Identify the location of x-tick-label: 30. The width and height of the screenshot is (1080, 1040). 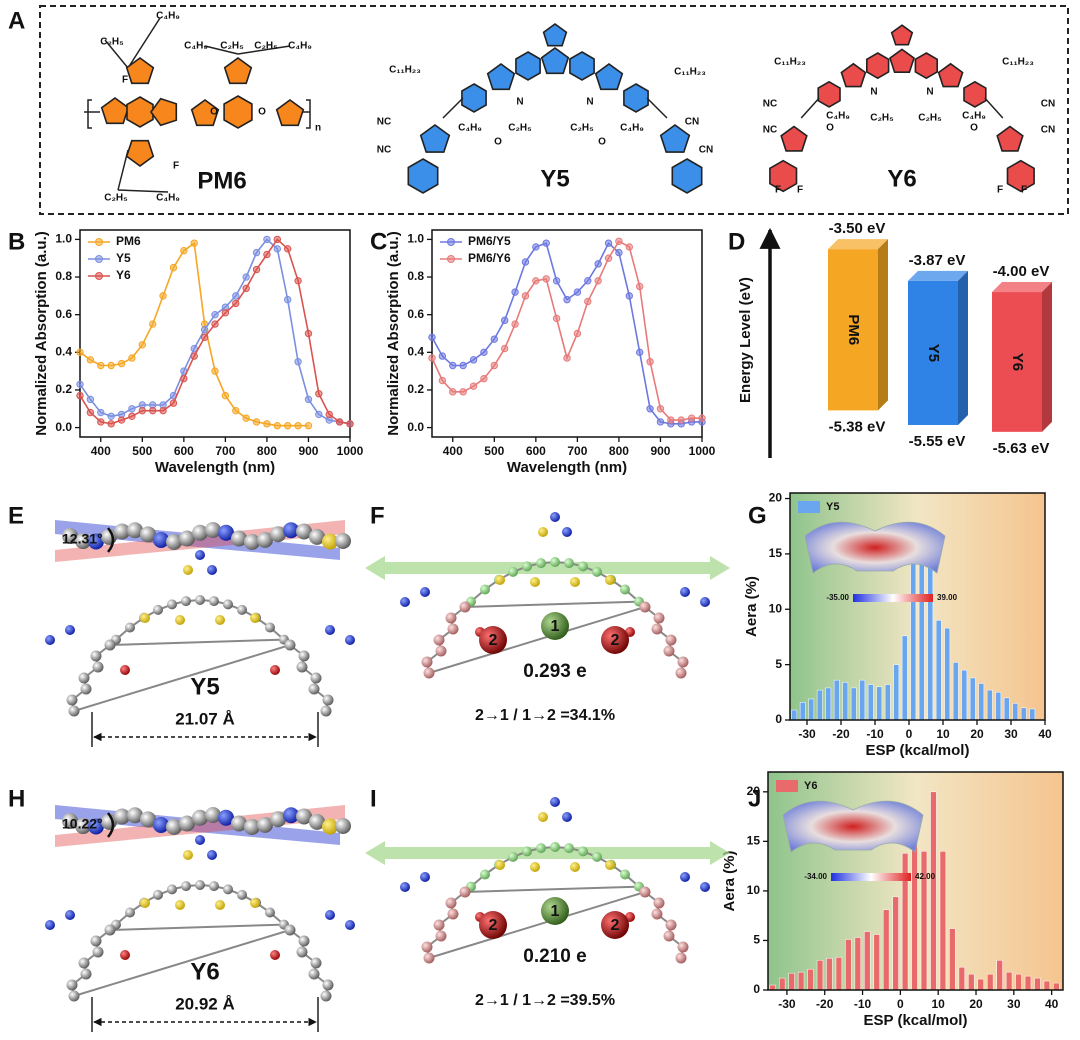
(1014, 1004).